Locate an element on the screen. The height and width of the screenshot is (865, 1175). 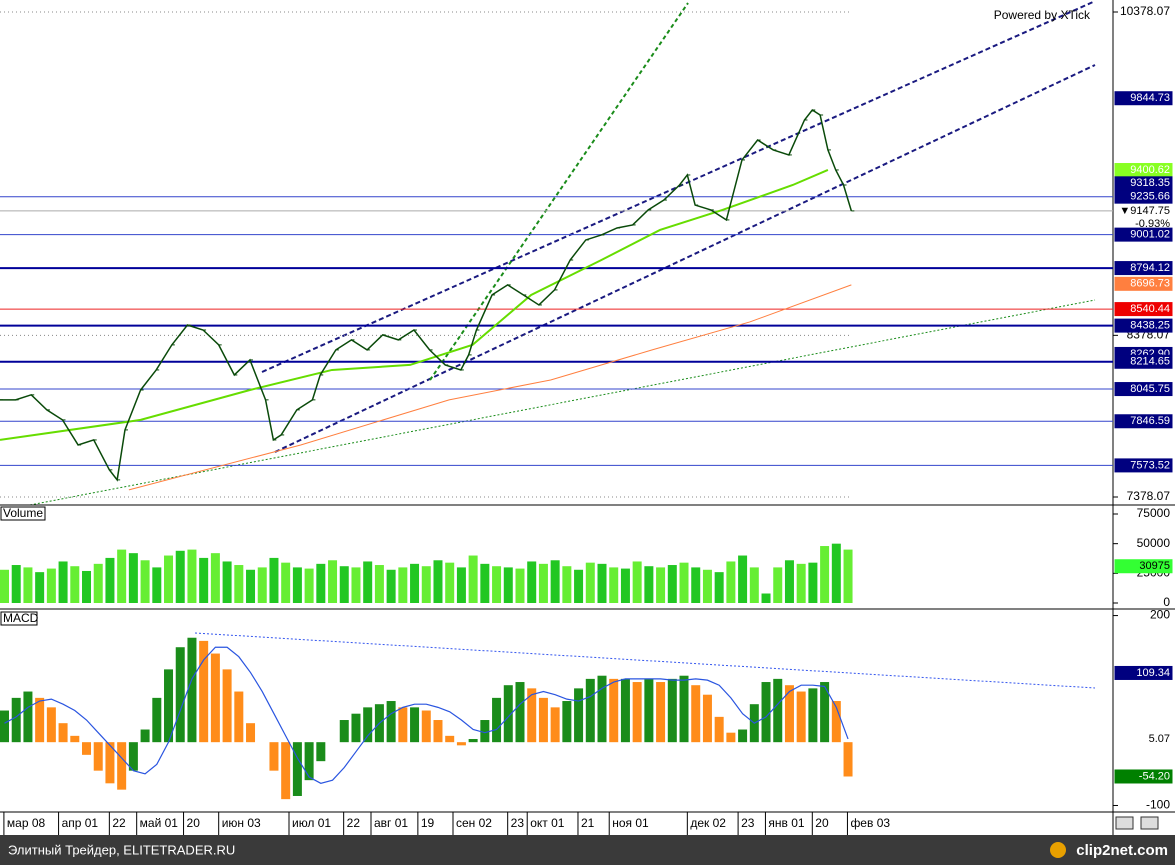
value-box: 9001.02 is located at coordinates (1143, 234).